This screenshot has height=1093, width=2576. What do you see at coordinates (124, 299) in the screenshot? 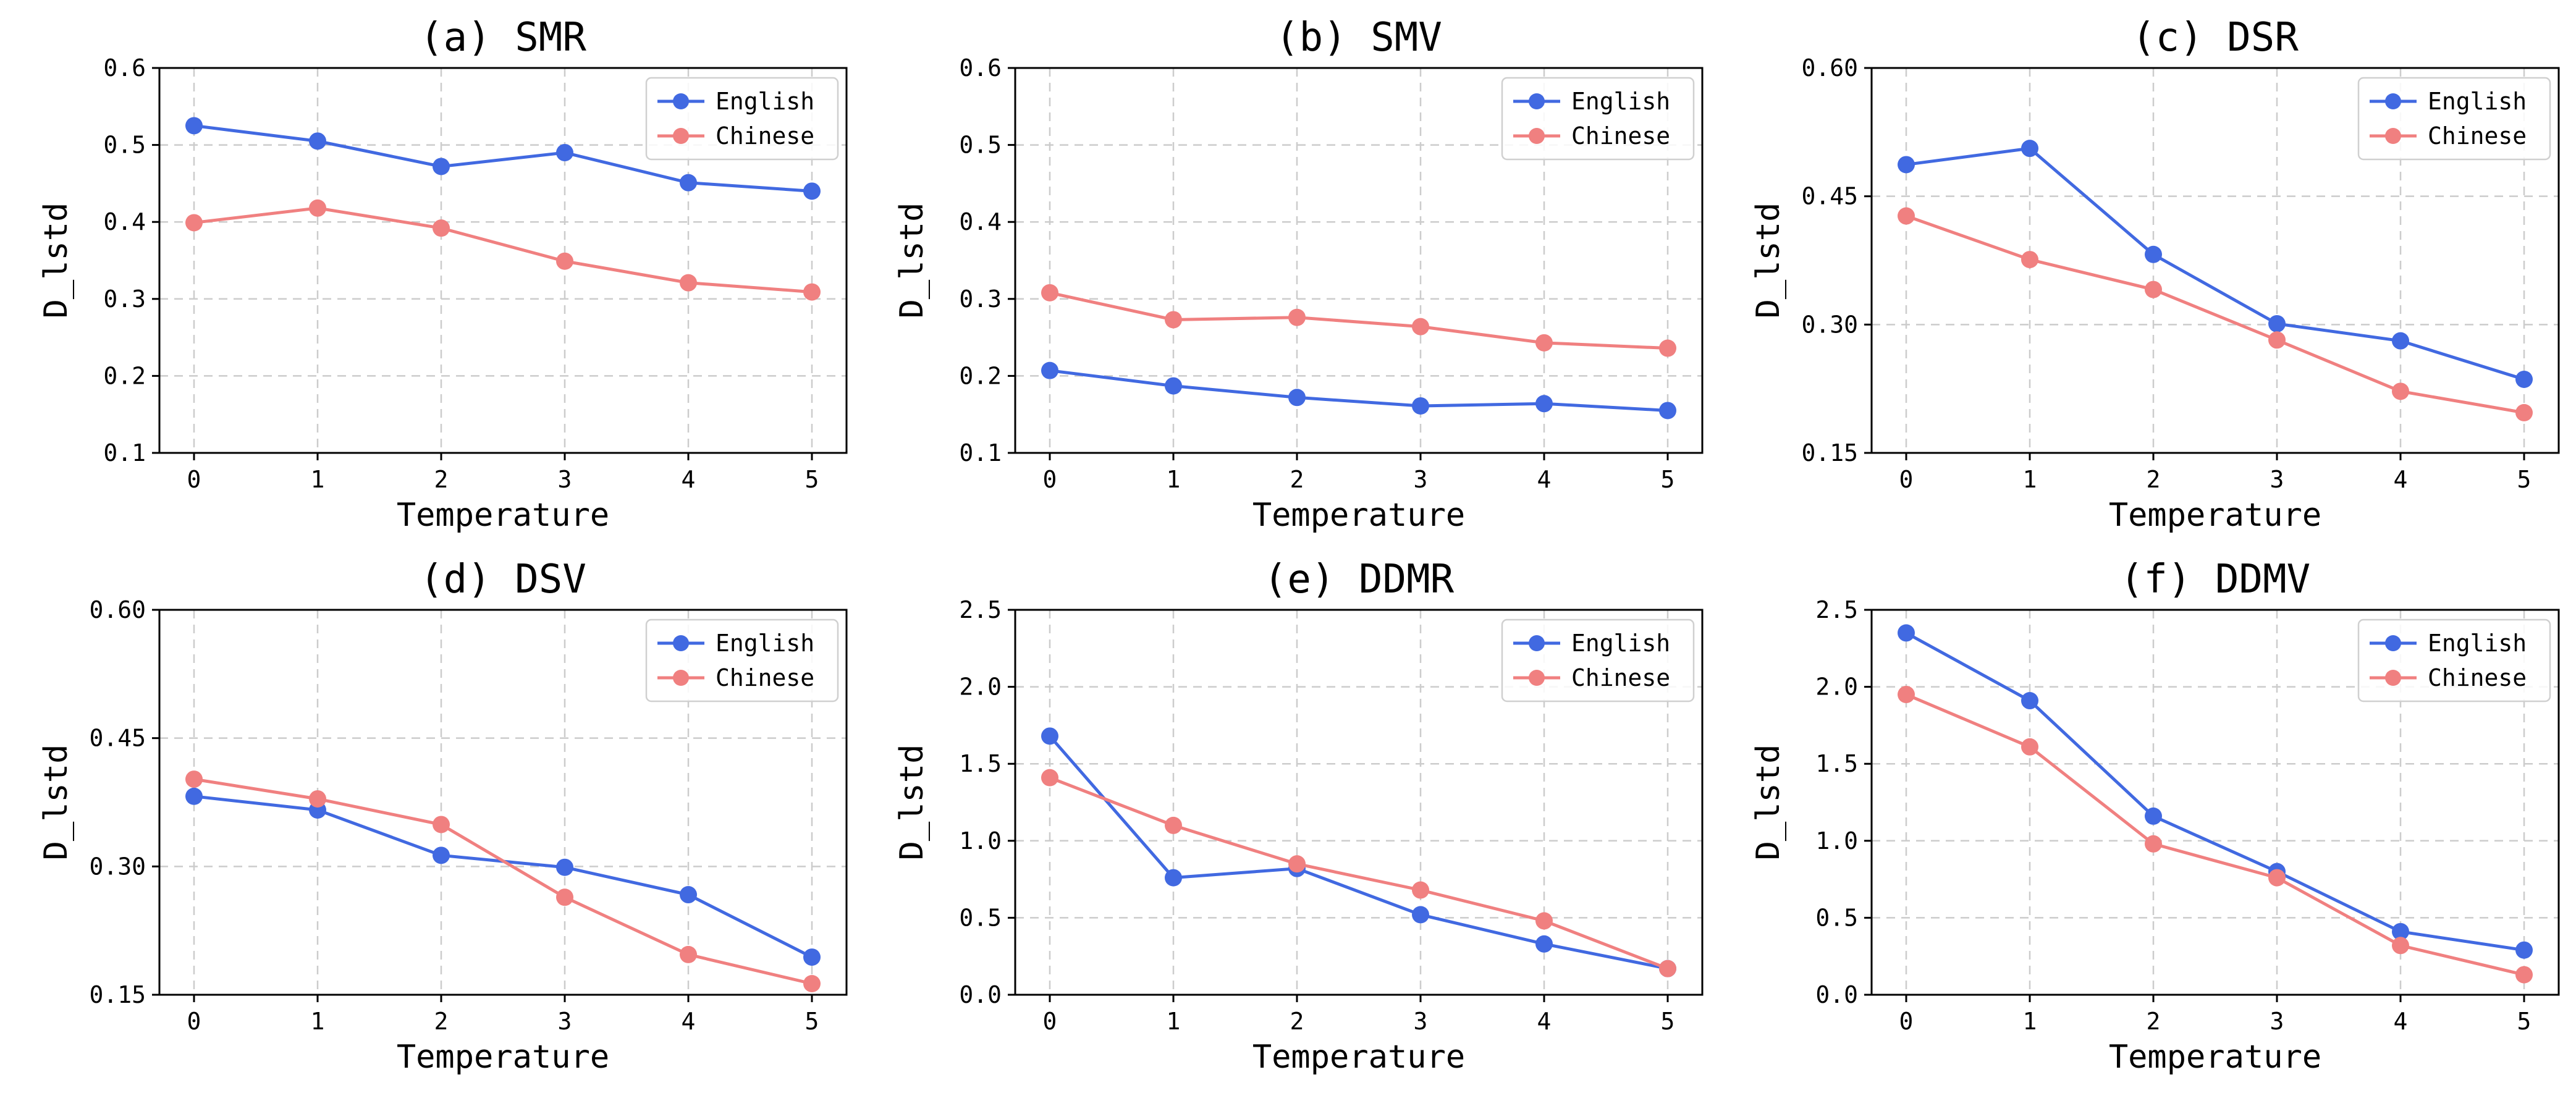
I see `y-tick-label: 0.3` at bounding box center [124, 299].